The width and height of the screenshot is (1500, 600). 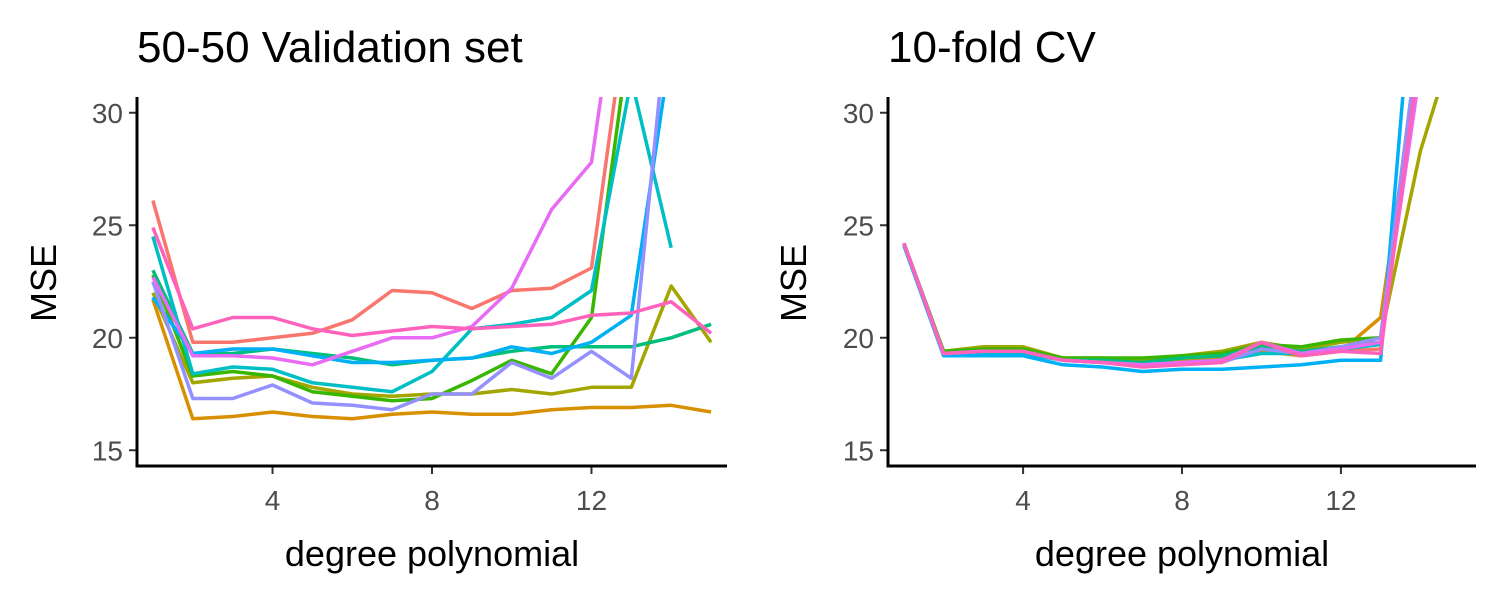 What do you see at coordinates (330, 47) in the screenshot?
I see `chart-title: 50-50 Validation set` at bounding box center [330, 47].